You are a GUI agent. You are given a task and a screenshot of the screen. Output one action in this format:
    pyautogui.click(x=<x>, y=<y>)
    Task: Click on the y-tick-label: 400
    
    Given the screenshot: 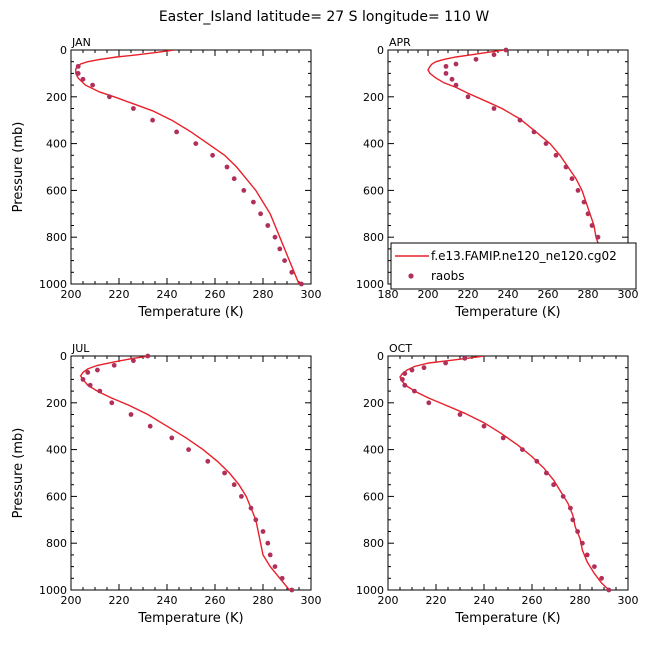 What is the action you would take?
    pyautogui.click(x=373, y=144)
    